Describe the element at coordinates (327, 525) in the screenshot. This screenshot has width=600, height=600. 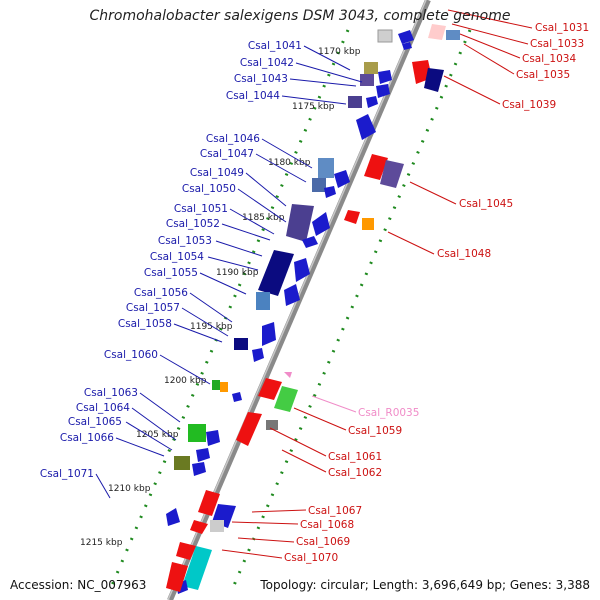
I see `gene-label: Csal_1068` at that location.